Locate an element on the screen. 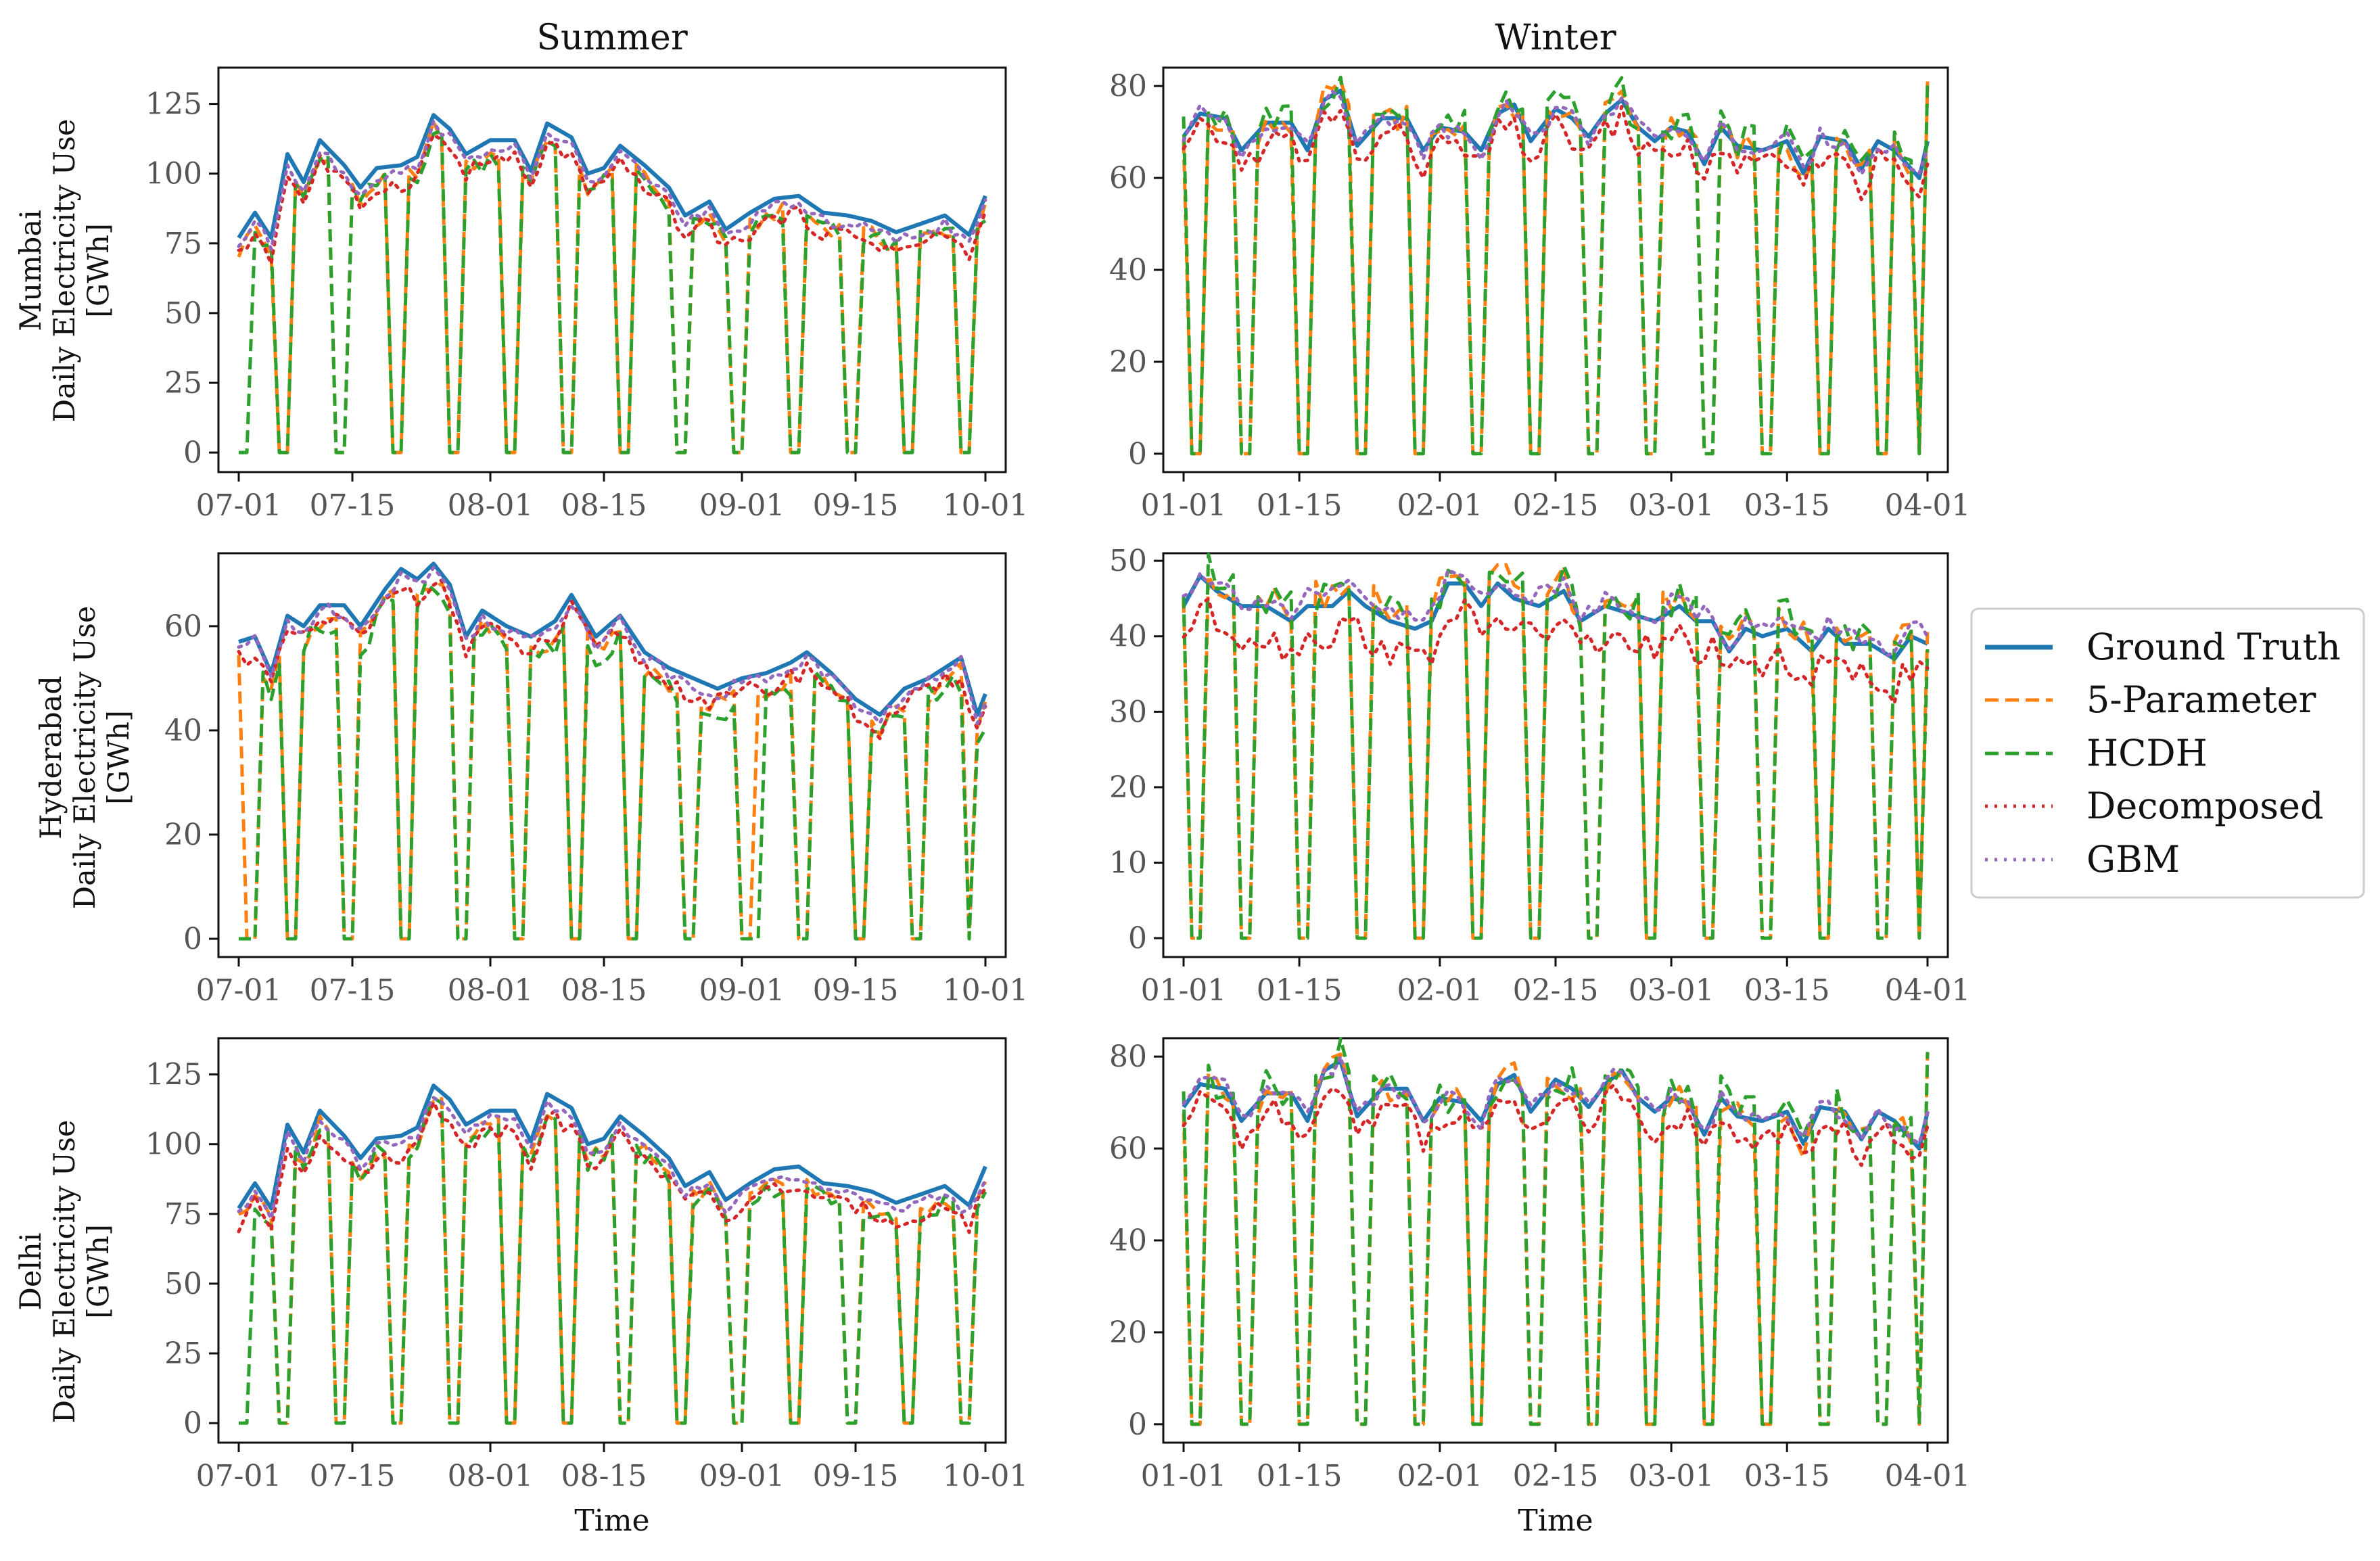 Image resolution: width=2380 pixels, height=1561 pixels. plot-area is located at coordinates (612, 269).